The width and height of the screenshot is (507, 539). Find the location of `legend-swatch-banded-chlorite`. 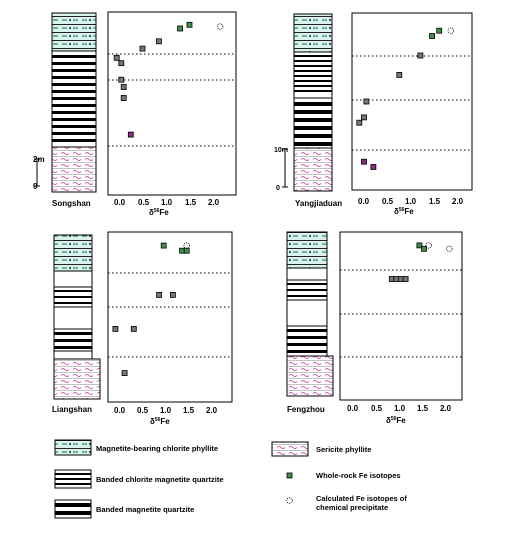

legend-swatch-banded-chlorite is located at coordinates (73, 479).